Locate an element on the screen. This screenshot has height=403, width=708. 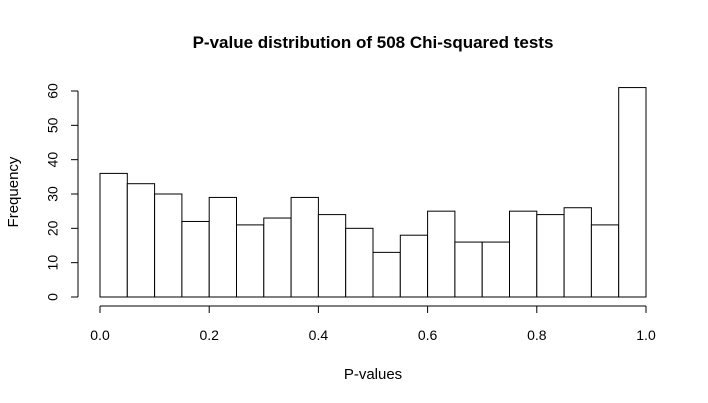
x-tick-label: 0.6 is located at coordinates (428, 335).